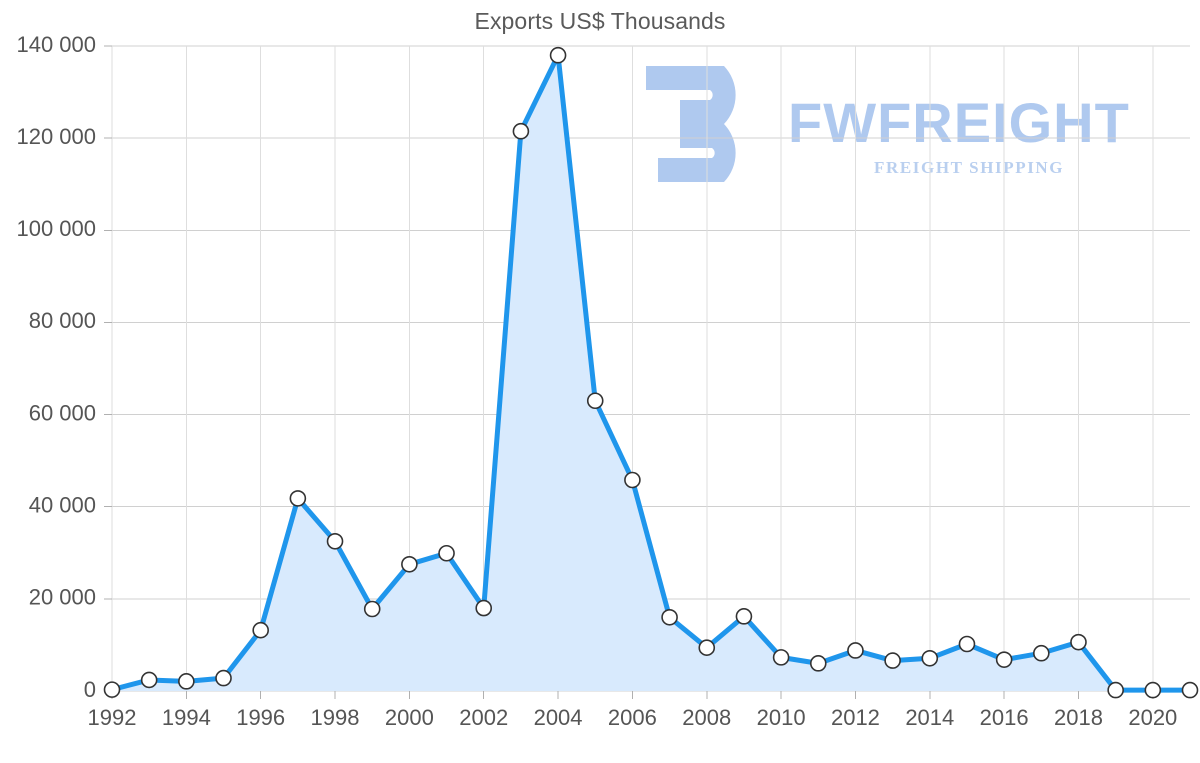  I want to click on x-axis-tick-label: 2012, so click(855, 717).